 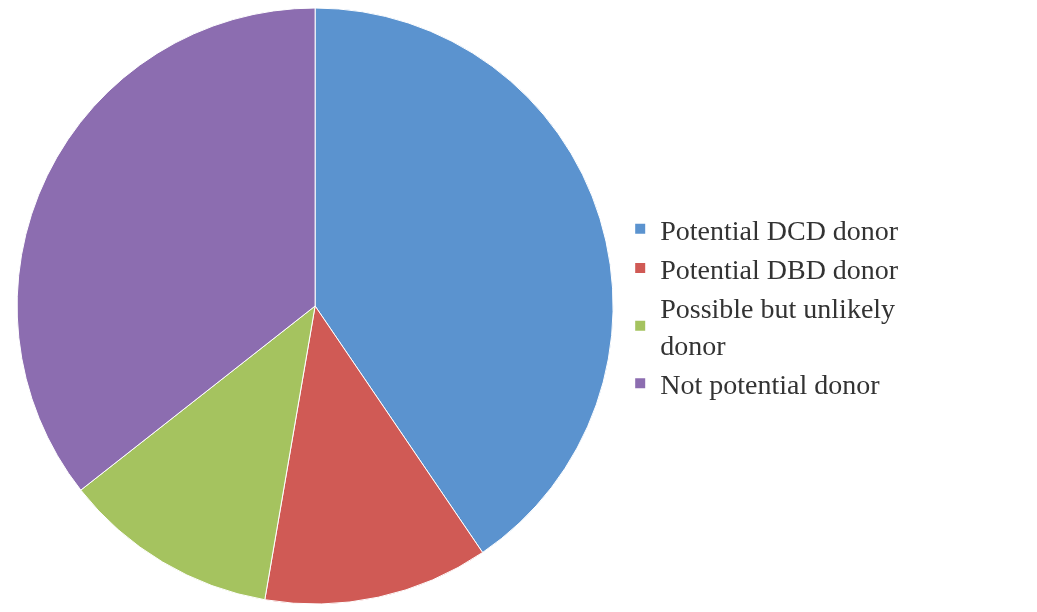 I want to click on legend-label: Potential DCD donor, so click(x=779, y=230).